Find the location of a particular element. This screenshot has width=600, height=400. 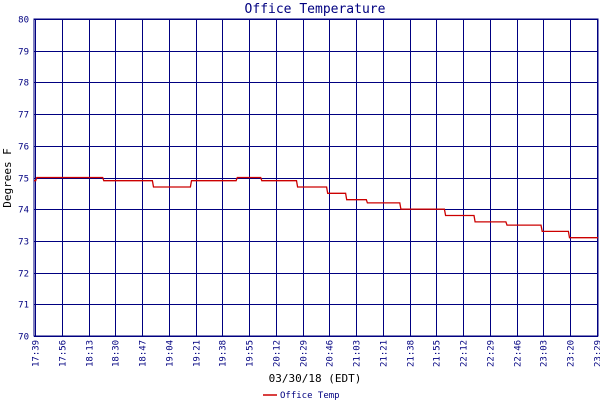

x-tick-label: 19:04 is located at coordinates (171, 353).